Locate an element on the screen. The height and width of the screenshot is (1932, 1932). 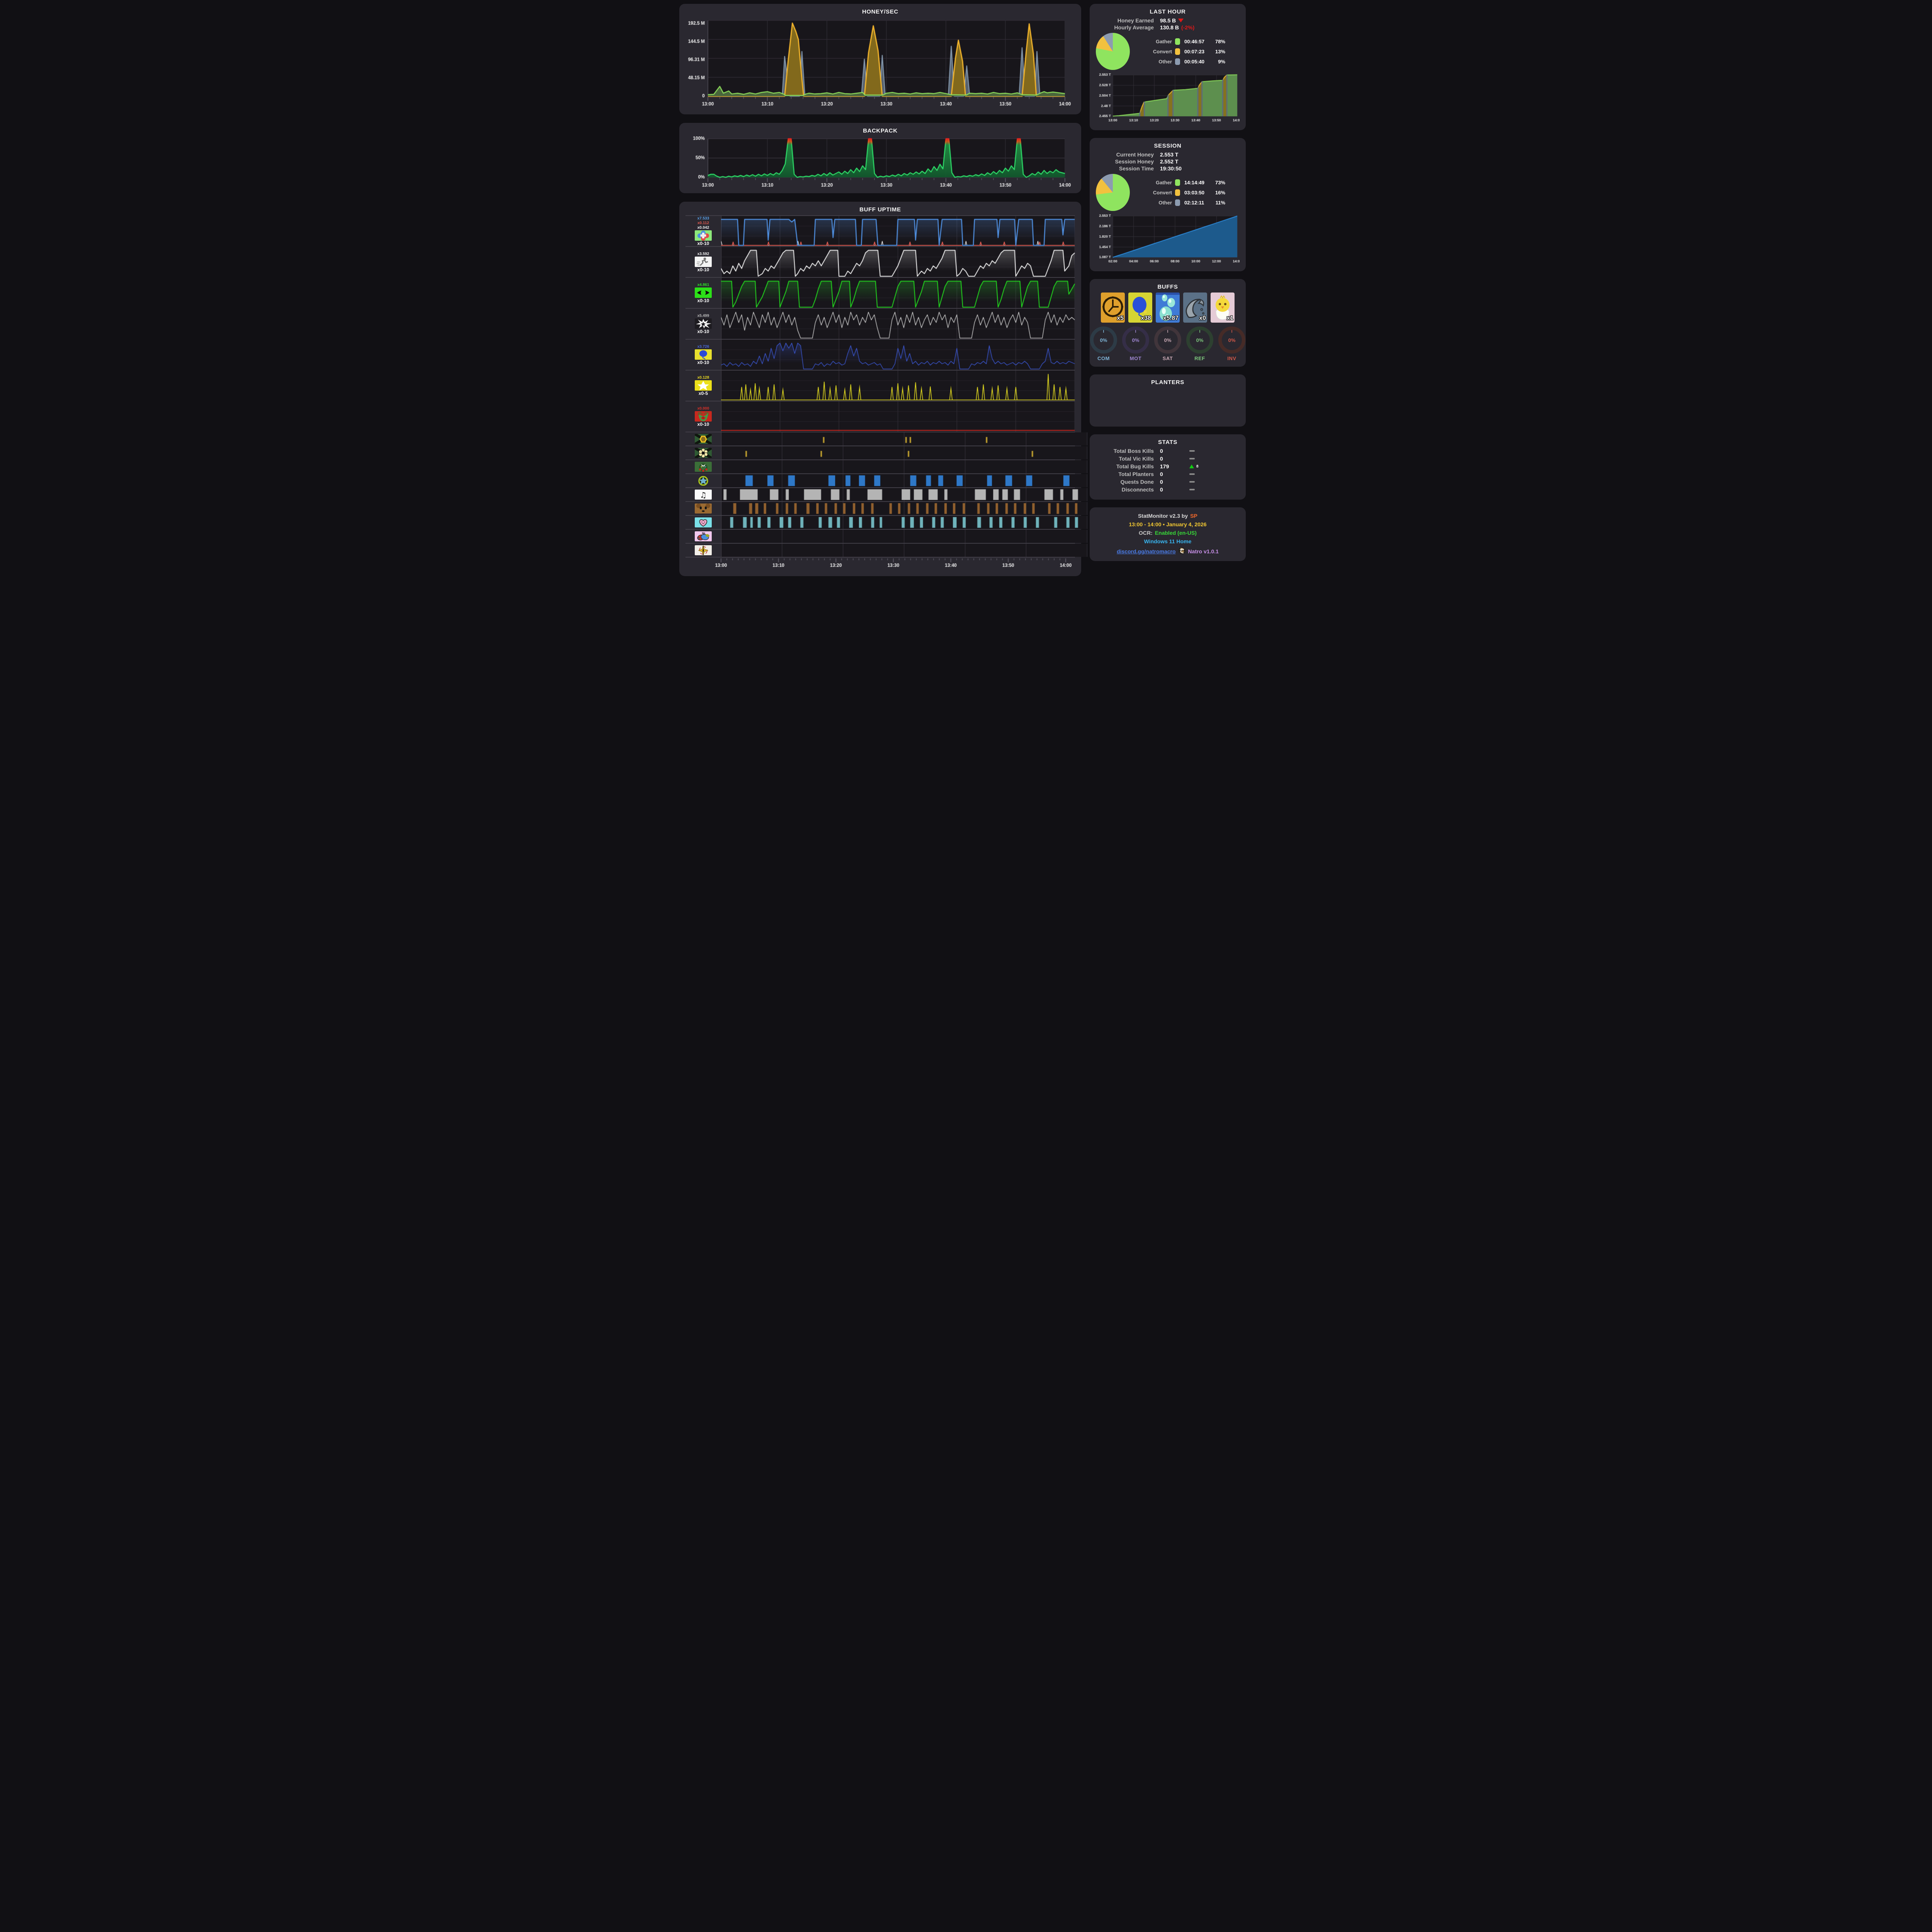
backpack-title: BACKPACK is located at coordinates (880, 131).